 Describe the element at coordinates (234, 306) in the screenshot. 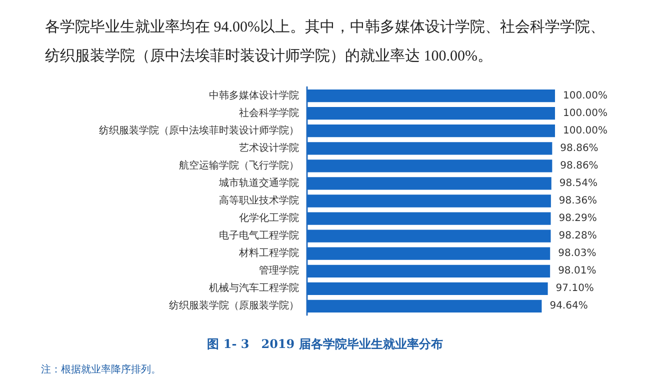

I see `y-tick-label: 纺织服装学院（原服装学院）` at that location.